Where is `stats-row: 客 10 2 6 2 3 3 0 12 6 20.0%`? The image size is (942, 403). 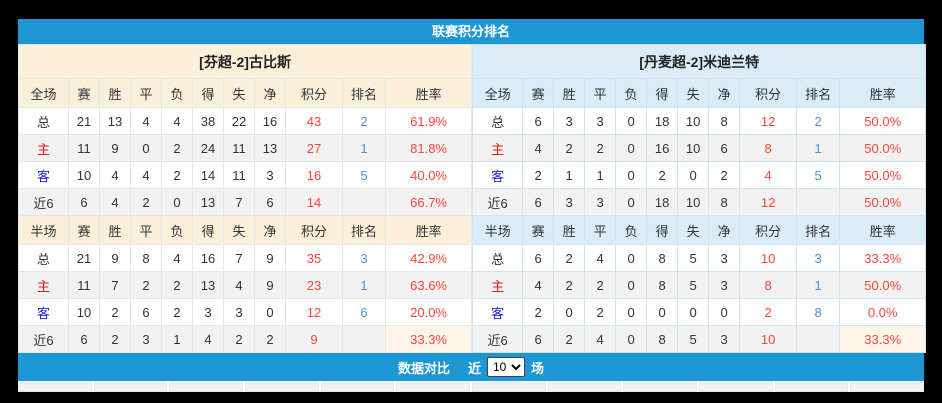 stats-row: 客 10 2 6 2 3 3 0 12 6 20.0% is located at coordinates (245, 312).